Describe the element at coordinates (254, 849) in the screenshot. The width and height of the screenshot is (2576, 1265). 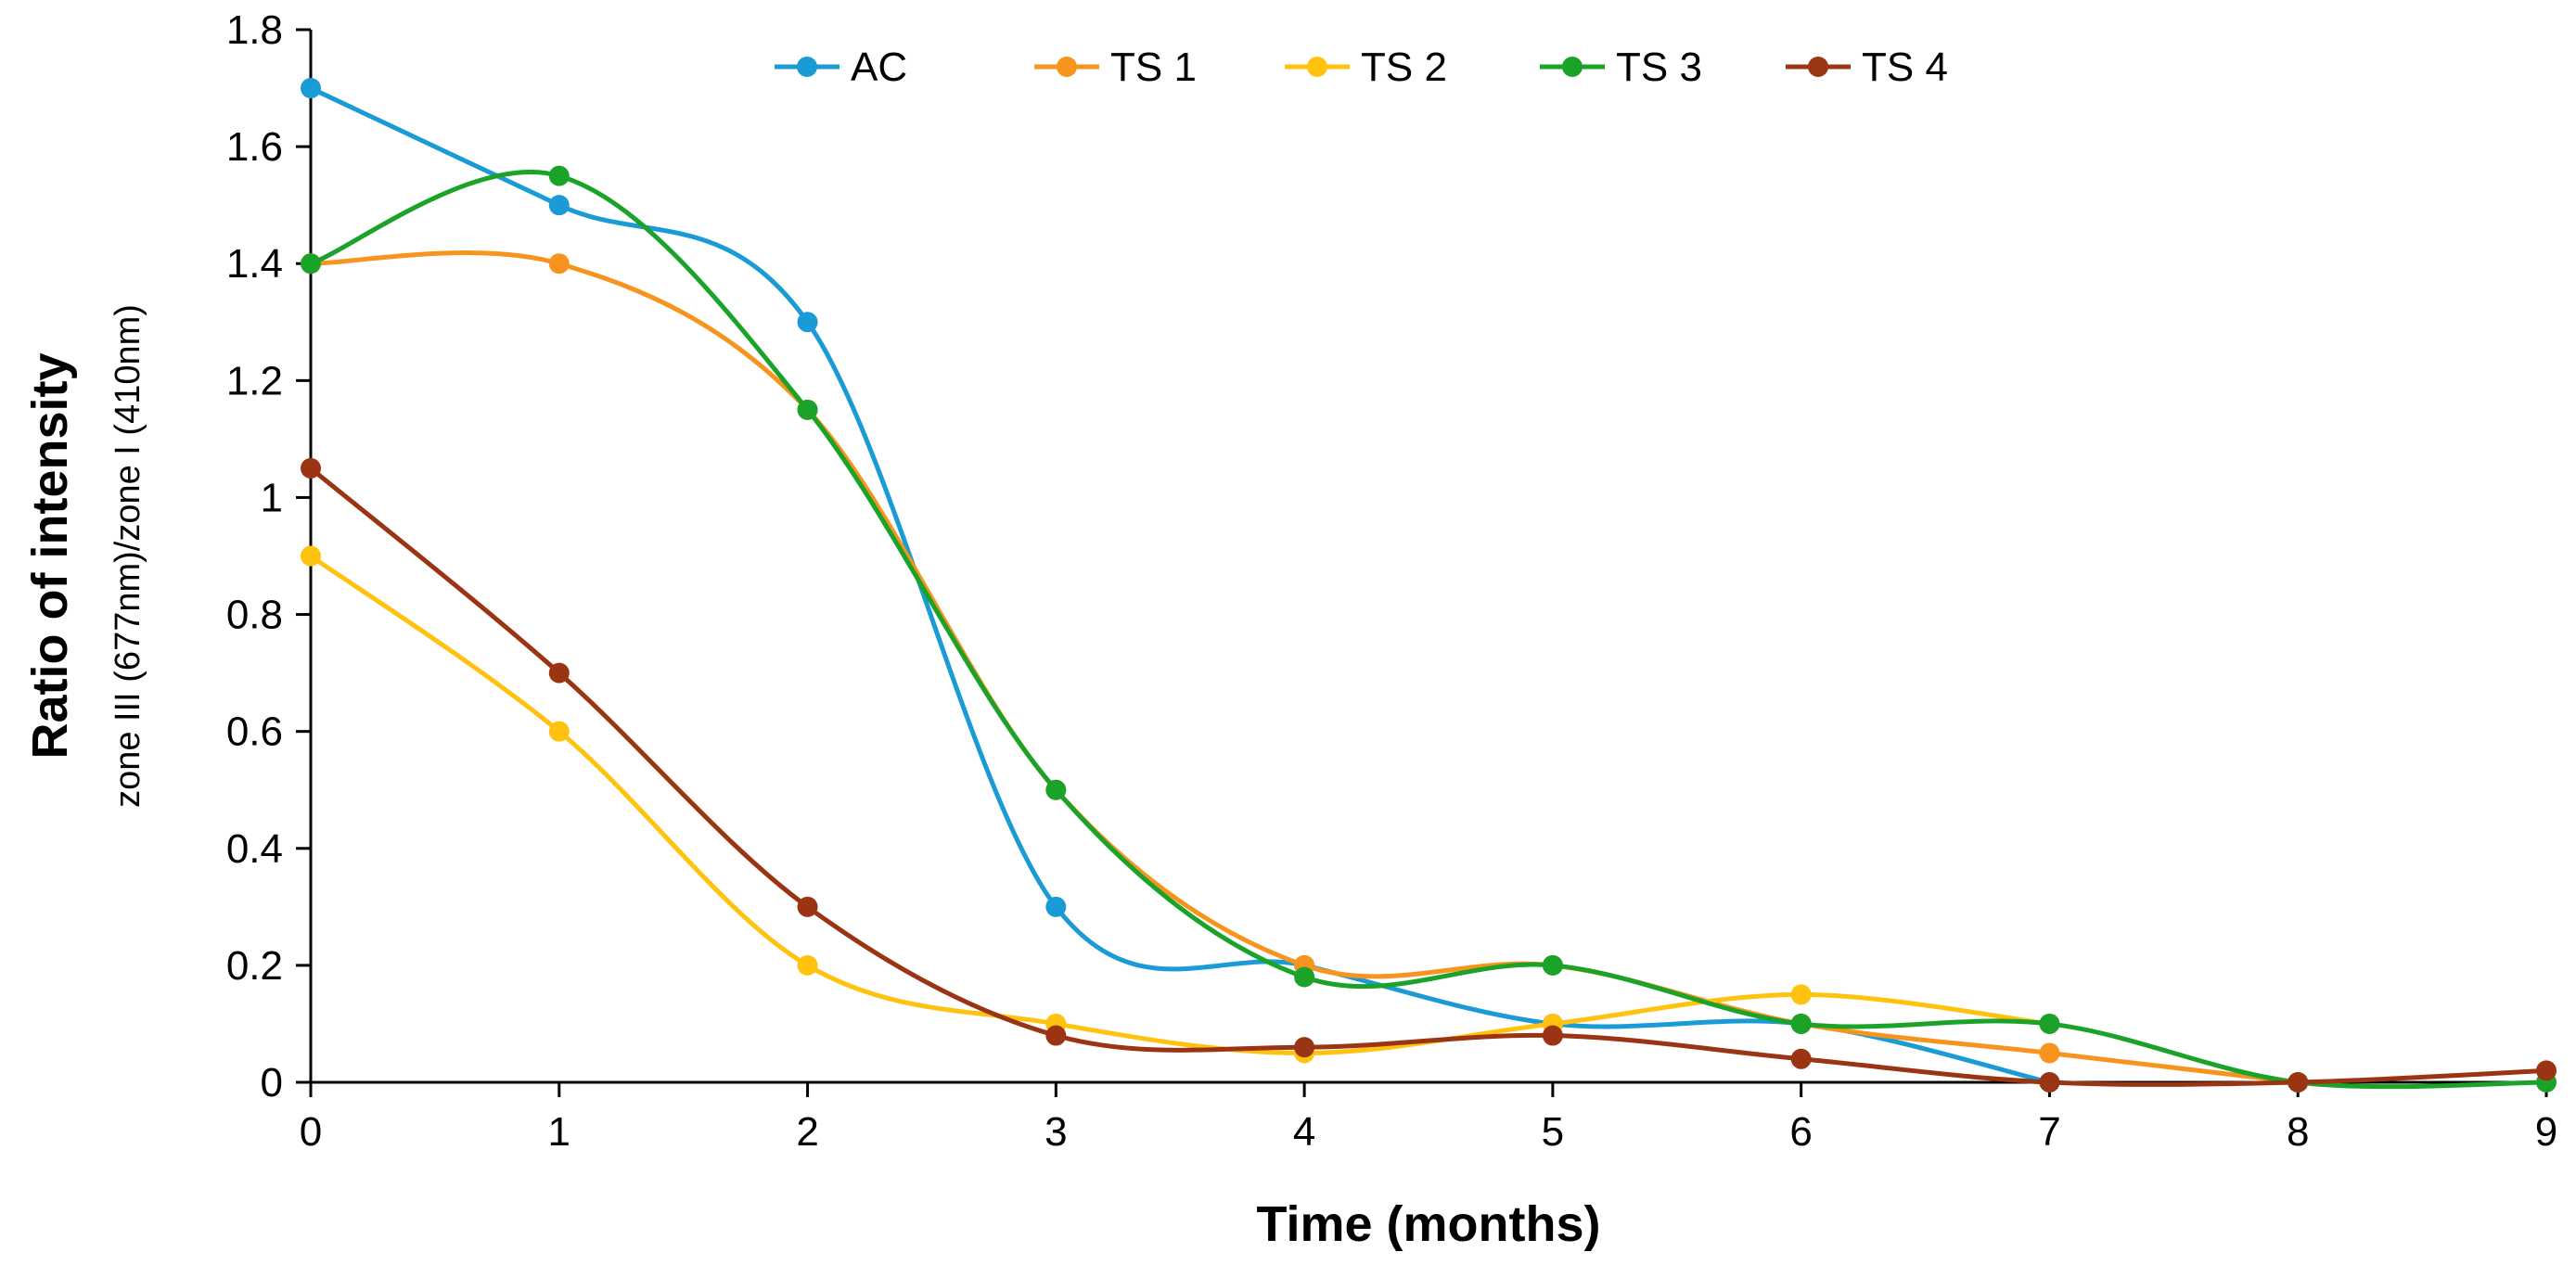
I see `y-tick-label: 0.4` at that location.